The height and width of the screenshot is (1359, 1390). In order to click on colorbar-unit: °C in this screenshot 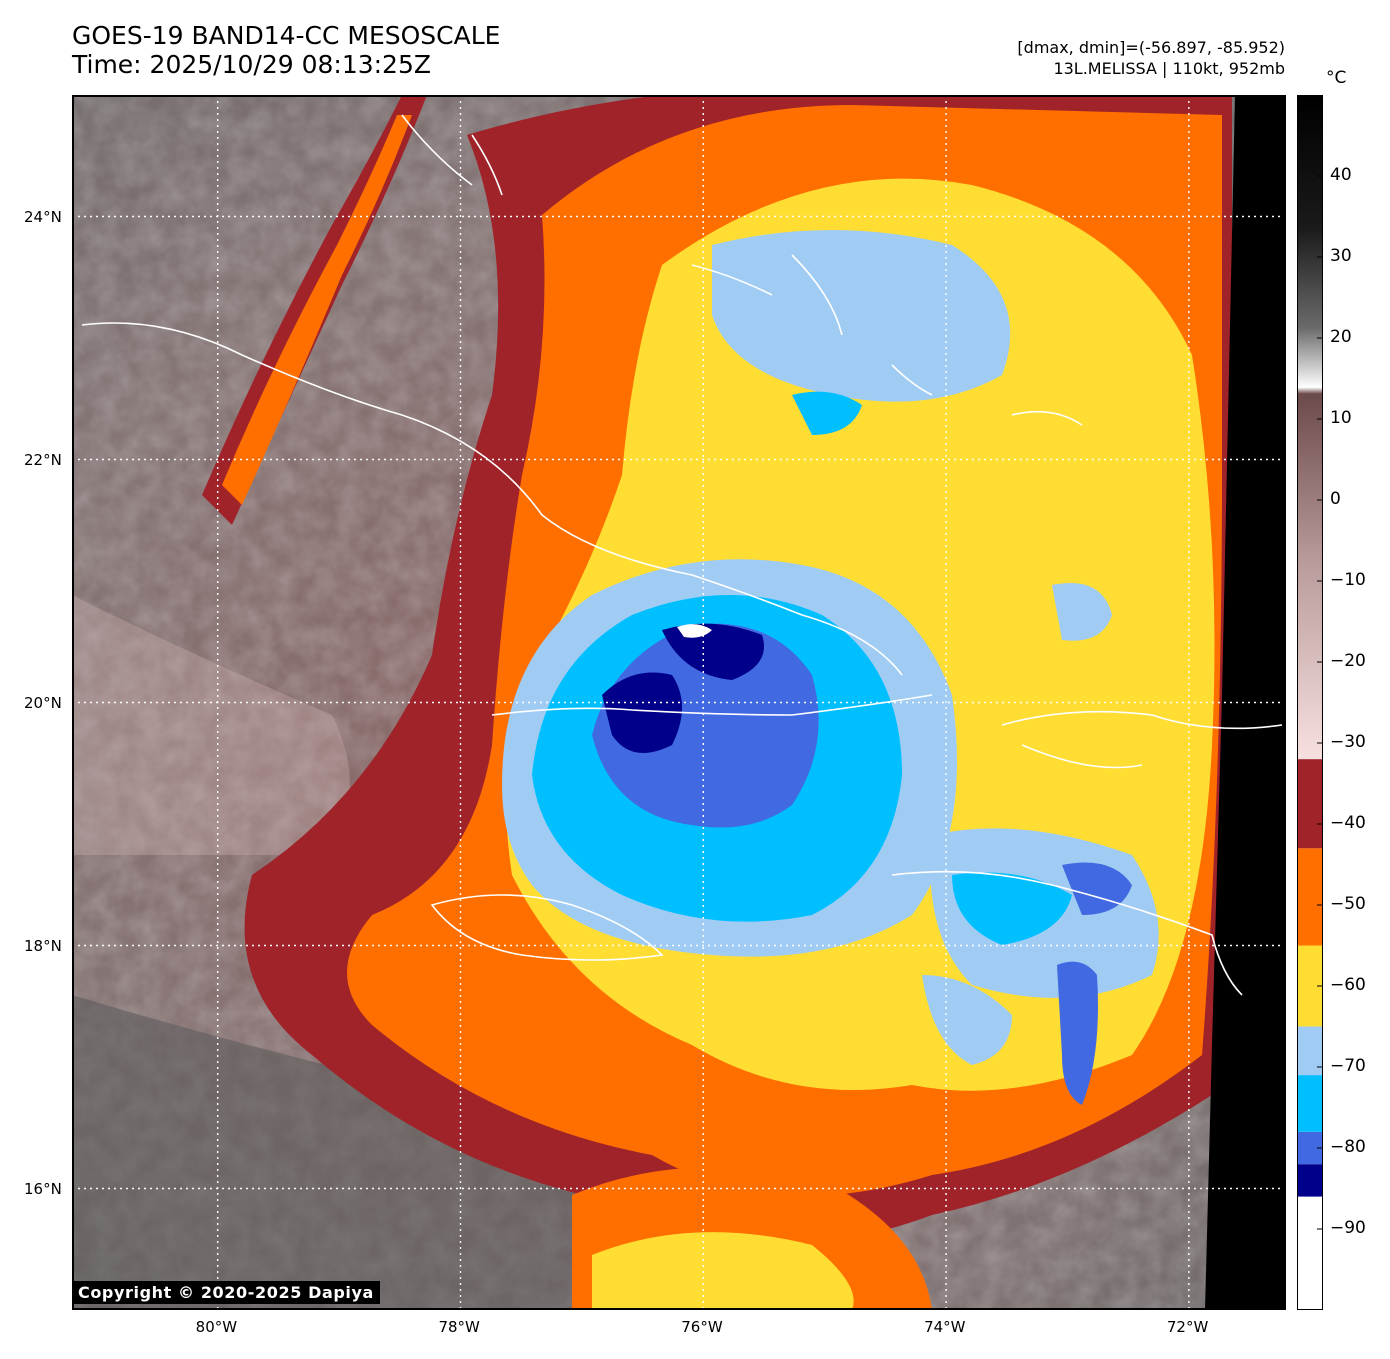, I will do `click(1336, 78)`.